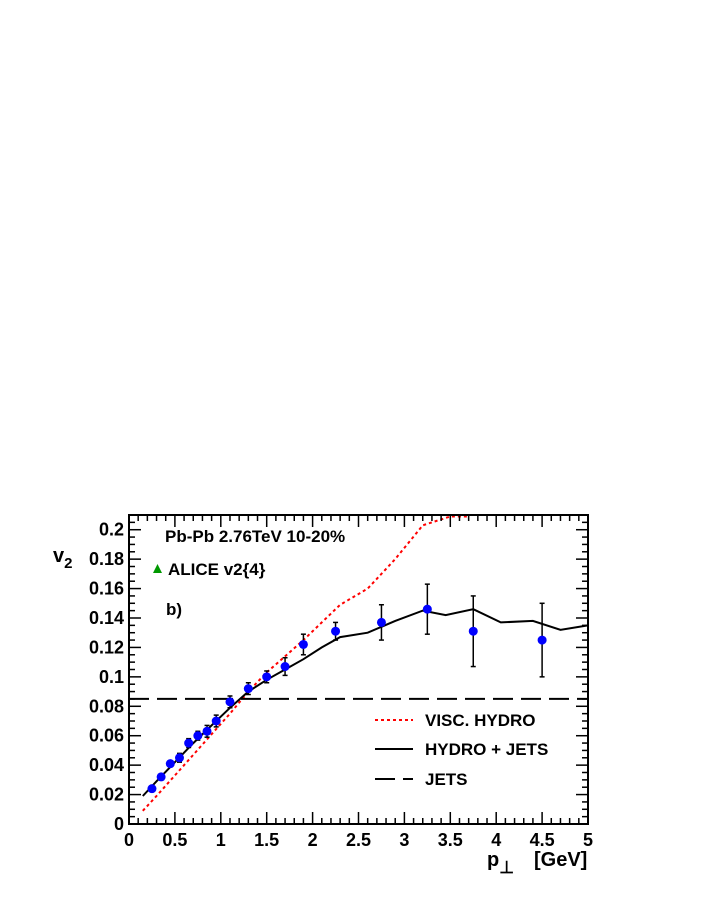 The width and height of the screenshot is (706, 913). Describe the element at coordinates (404, 840) in the screenshot. I see `x-tick-label: 3` at that location.